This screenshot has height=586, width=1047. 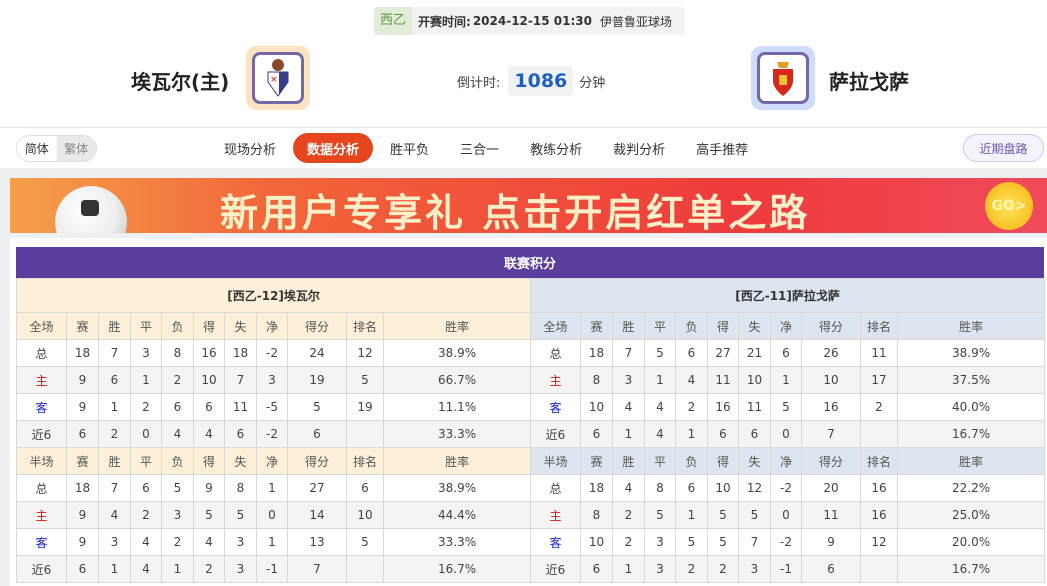 I want to click on cell: 12, so click(x=879, y=542).